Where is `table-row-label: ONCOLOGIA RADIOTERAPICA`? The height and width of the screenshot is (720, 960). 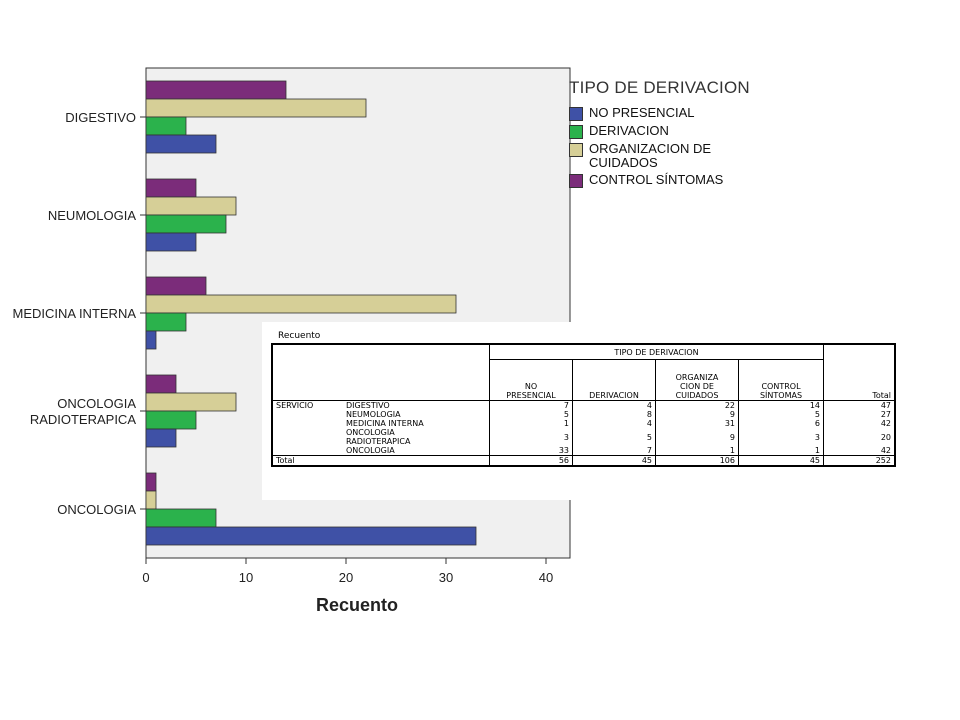 table-row-label: ONCOLOGIA RADIOTERAPICA is located at coordinates (416, 437).